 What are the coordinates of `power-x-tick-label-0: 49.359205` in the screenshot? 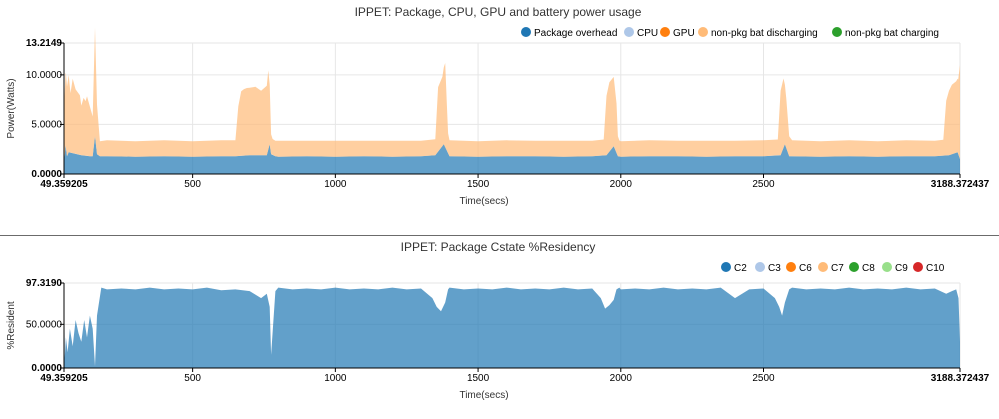 It's located at (64, 184).